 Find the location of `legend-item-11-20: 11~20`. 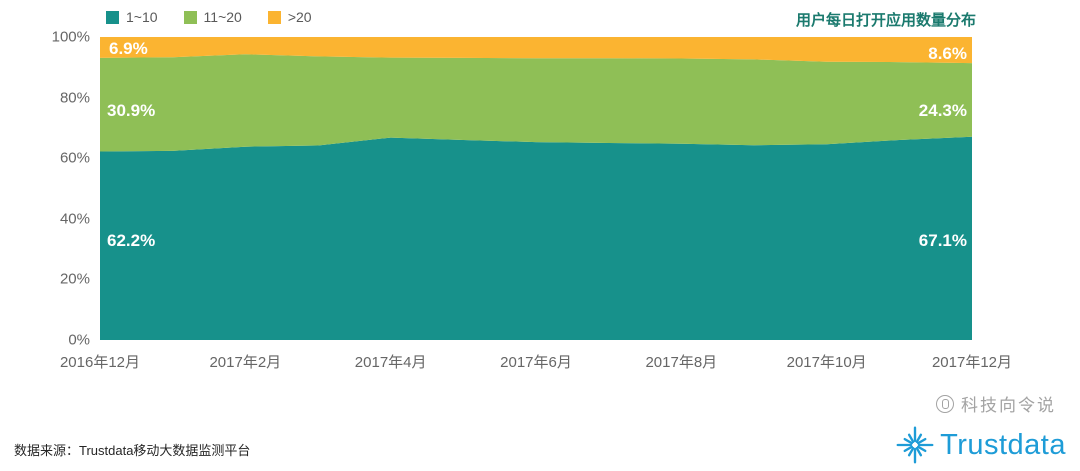

legend-item-11-20: 11~20 is located at coordinates (212, 17).